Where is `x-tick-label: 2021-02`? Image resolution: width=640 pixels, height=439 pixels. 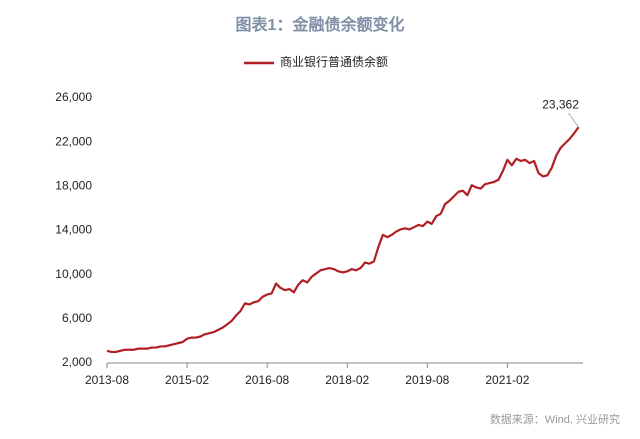
x-tick-label: 2021-02 is located at coordinates (507, 380).